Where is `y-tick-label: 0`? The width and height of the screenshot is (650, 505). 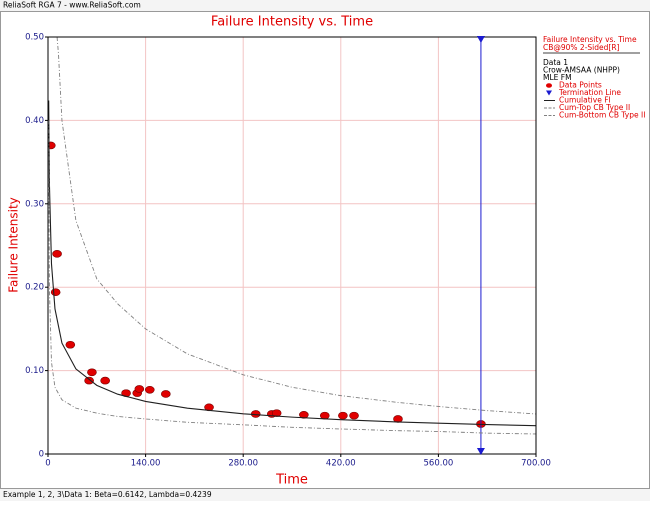 y-tick-label: 0 is located at coordinates (41, 455).